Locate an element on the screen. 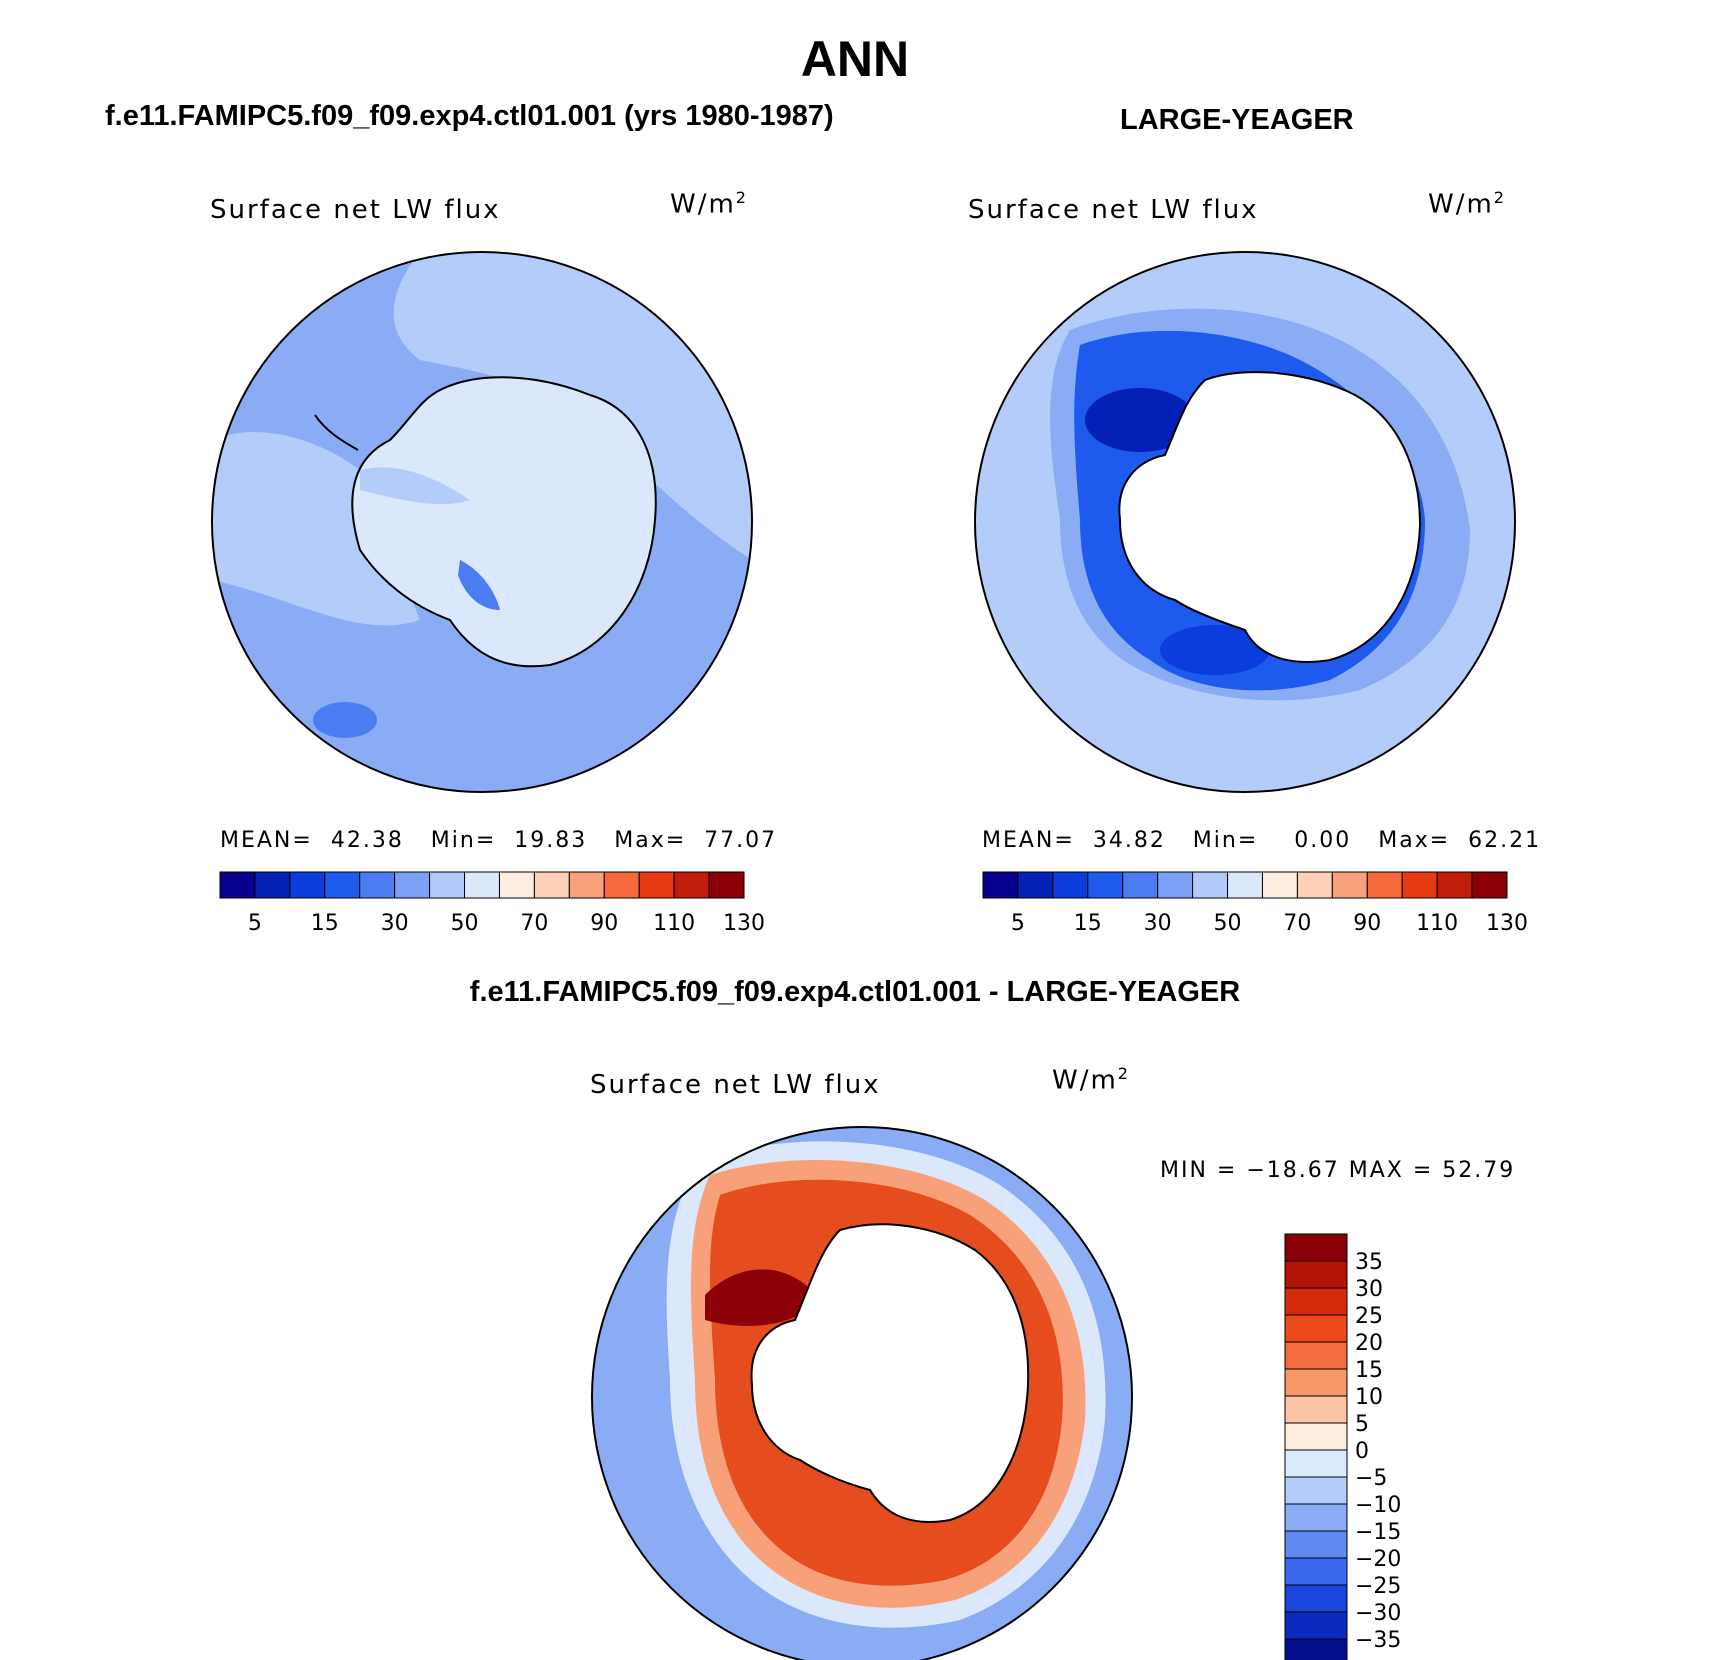 The height and width of the screenshot is (1660, 1710). right-max-label: Max= is located at coordinates (1414, 840).